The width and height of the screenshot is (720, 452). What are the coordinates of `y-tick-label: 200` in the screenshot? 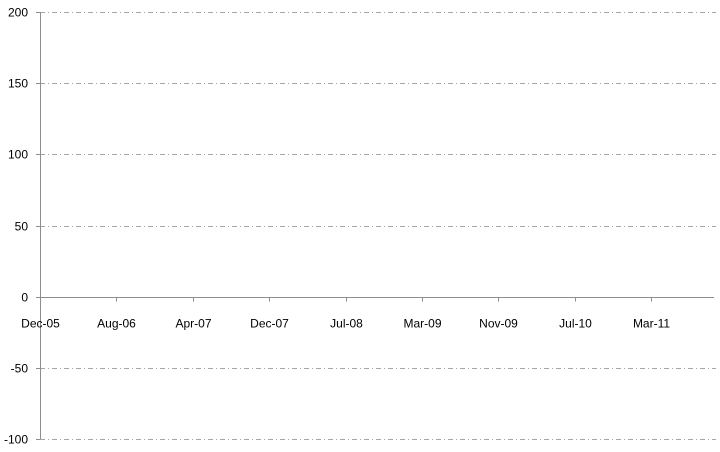 It's located at (18, 13).